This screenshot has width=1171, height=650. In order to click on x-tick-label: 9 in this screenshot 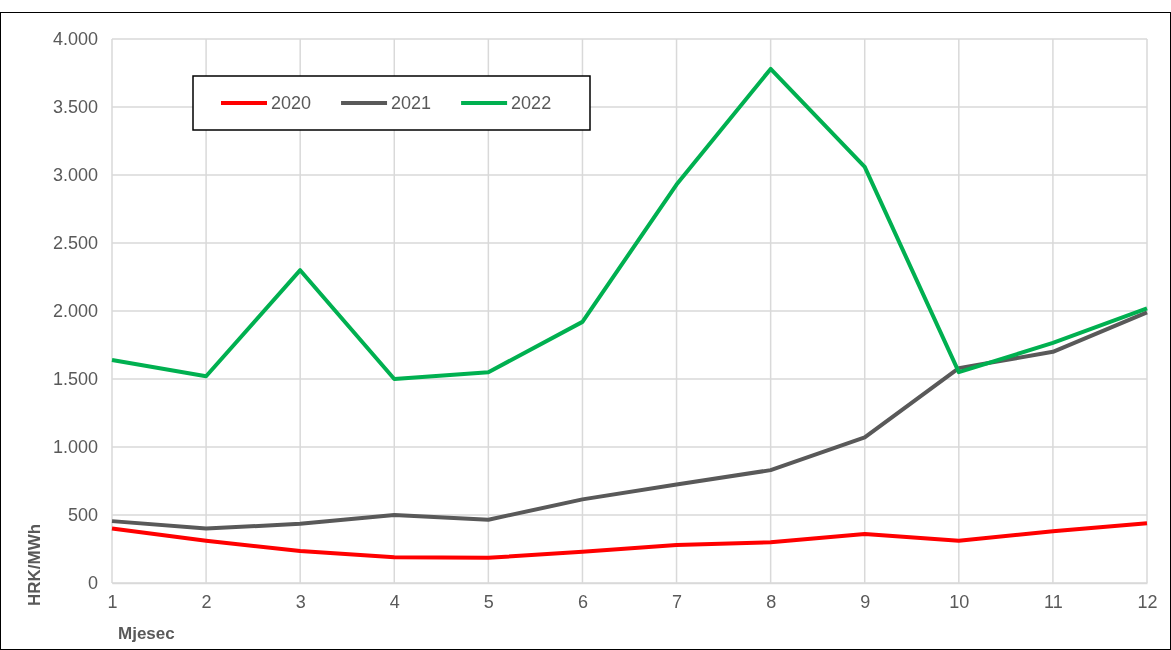, I will do `click(865, 601)`.